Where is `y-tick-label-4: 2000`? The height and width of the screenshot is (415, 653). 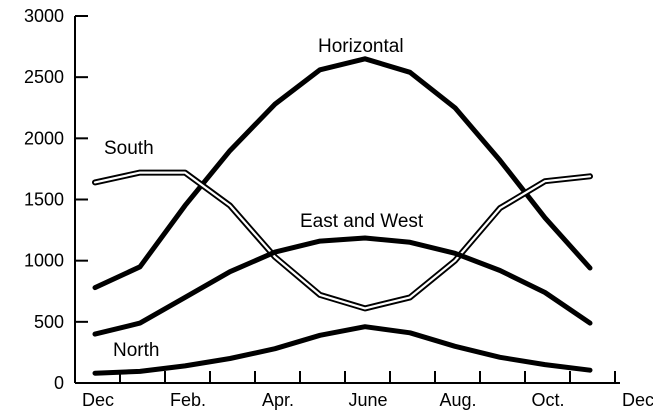
y-tick-label-4: 2000 is located at coordinates (44, 138).